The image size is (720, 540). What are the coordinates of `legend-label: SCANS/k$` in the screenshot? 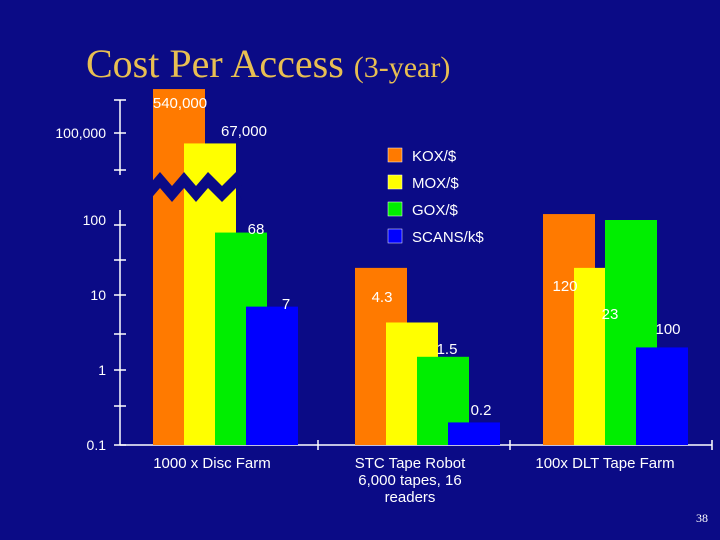 It's located at (448, 237).